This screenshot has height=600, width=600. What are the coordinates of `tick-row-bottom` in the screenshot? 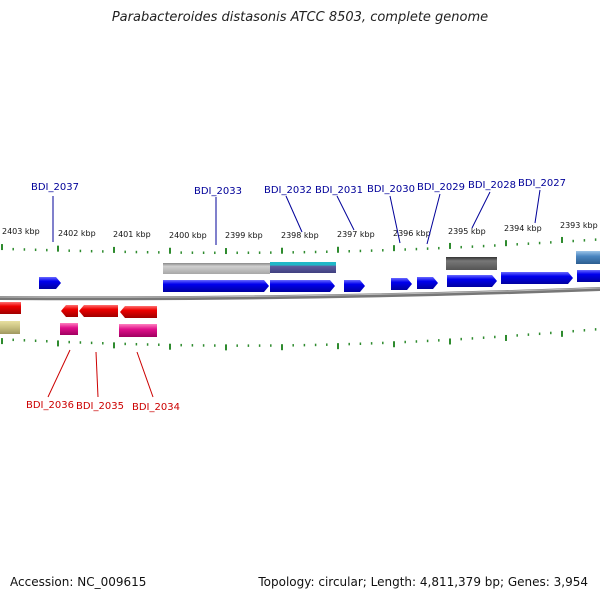 It's located at (299, 339).